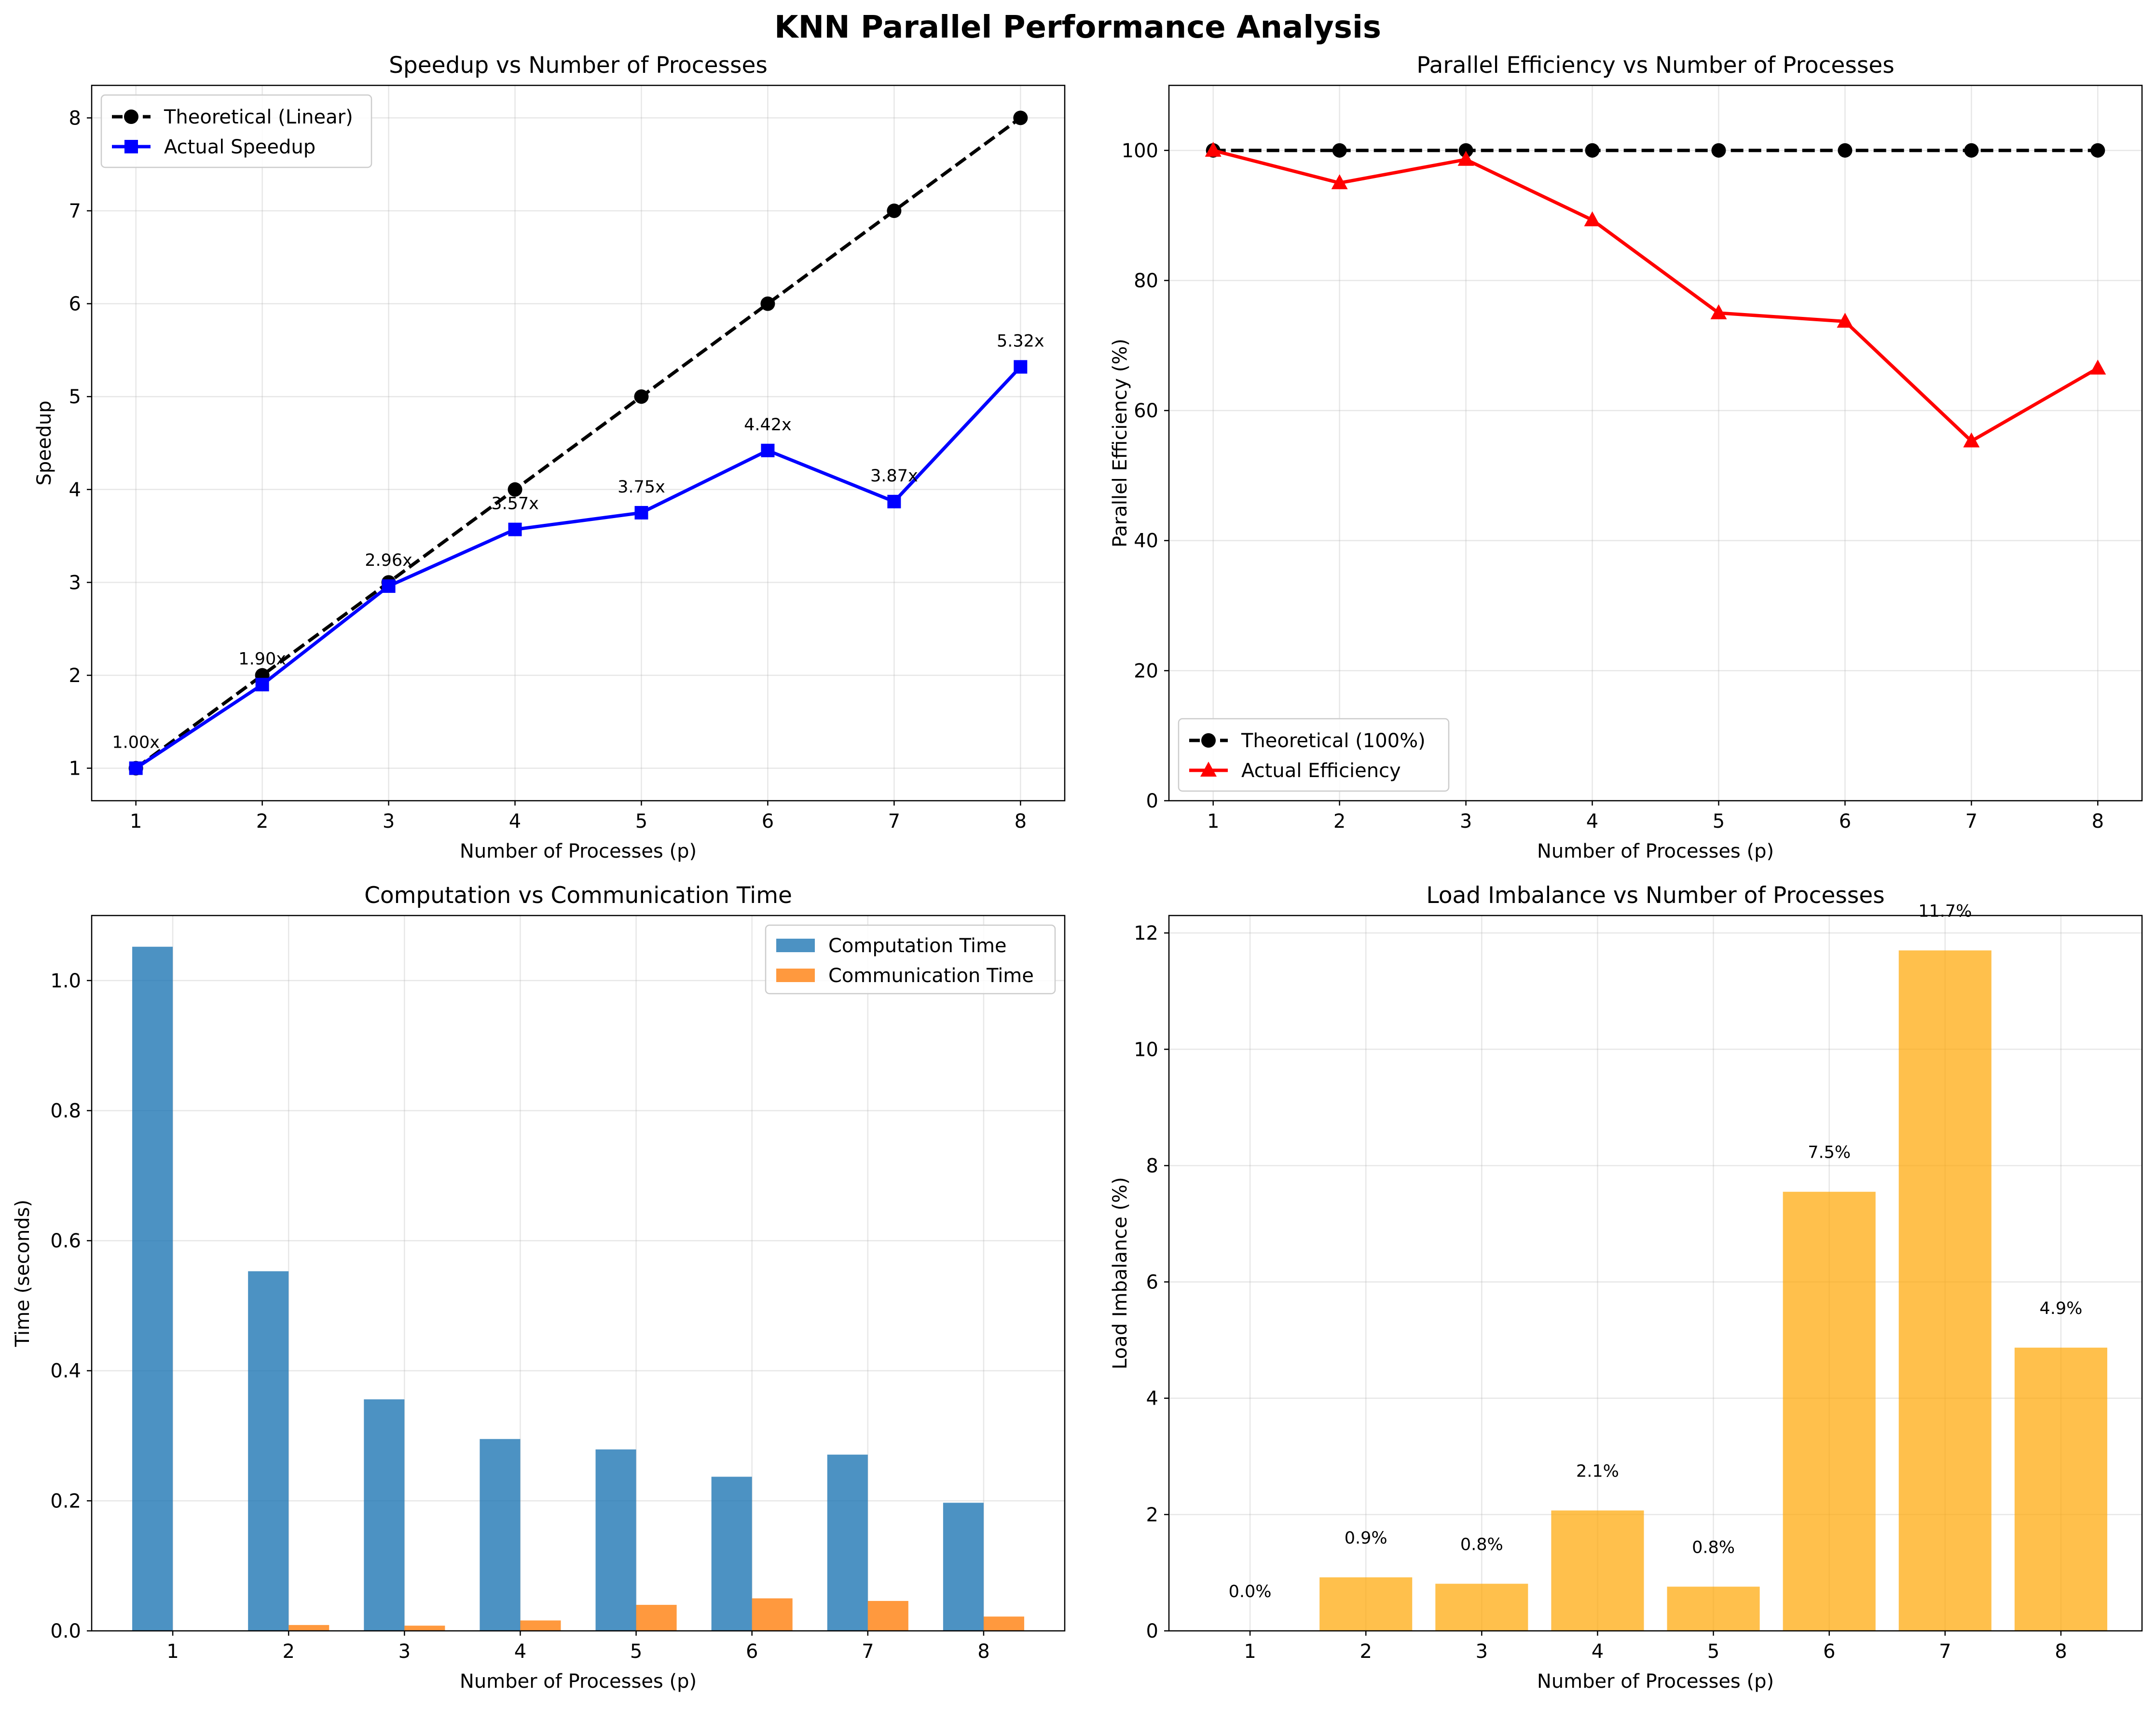 This screenshot has width=2156, height=1709. I want to click on y-axis-label: Speedup, so click(44, 442).